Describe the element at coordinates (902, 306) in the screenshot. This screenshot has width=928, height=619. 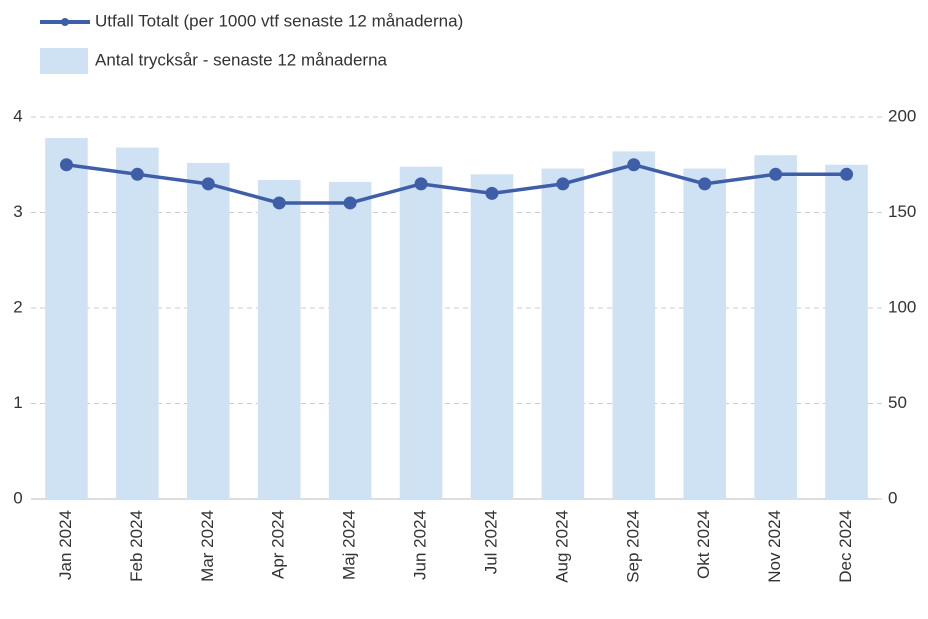
I see `y2-tick-label: 100` at that location.